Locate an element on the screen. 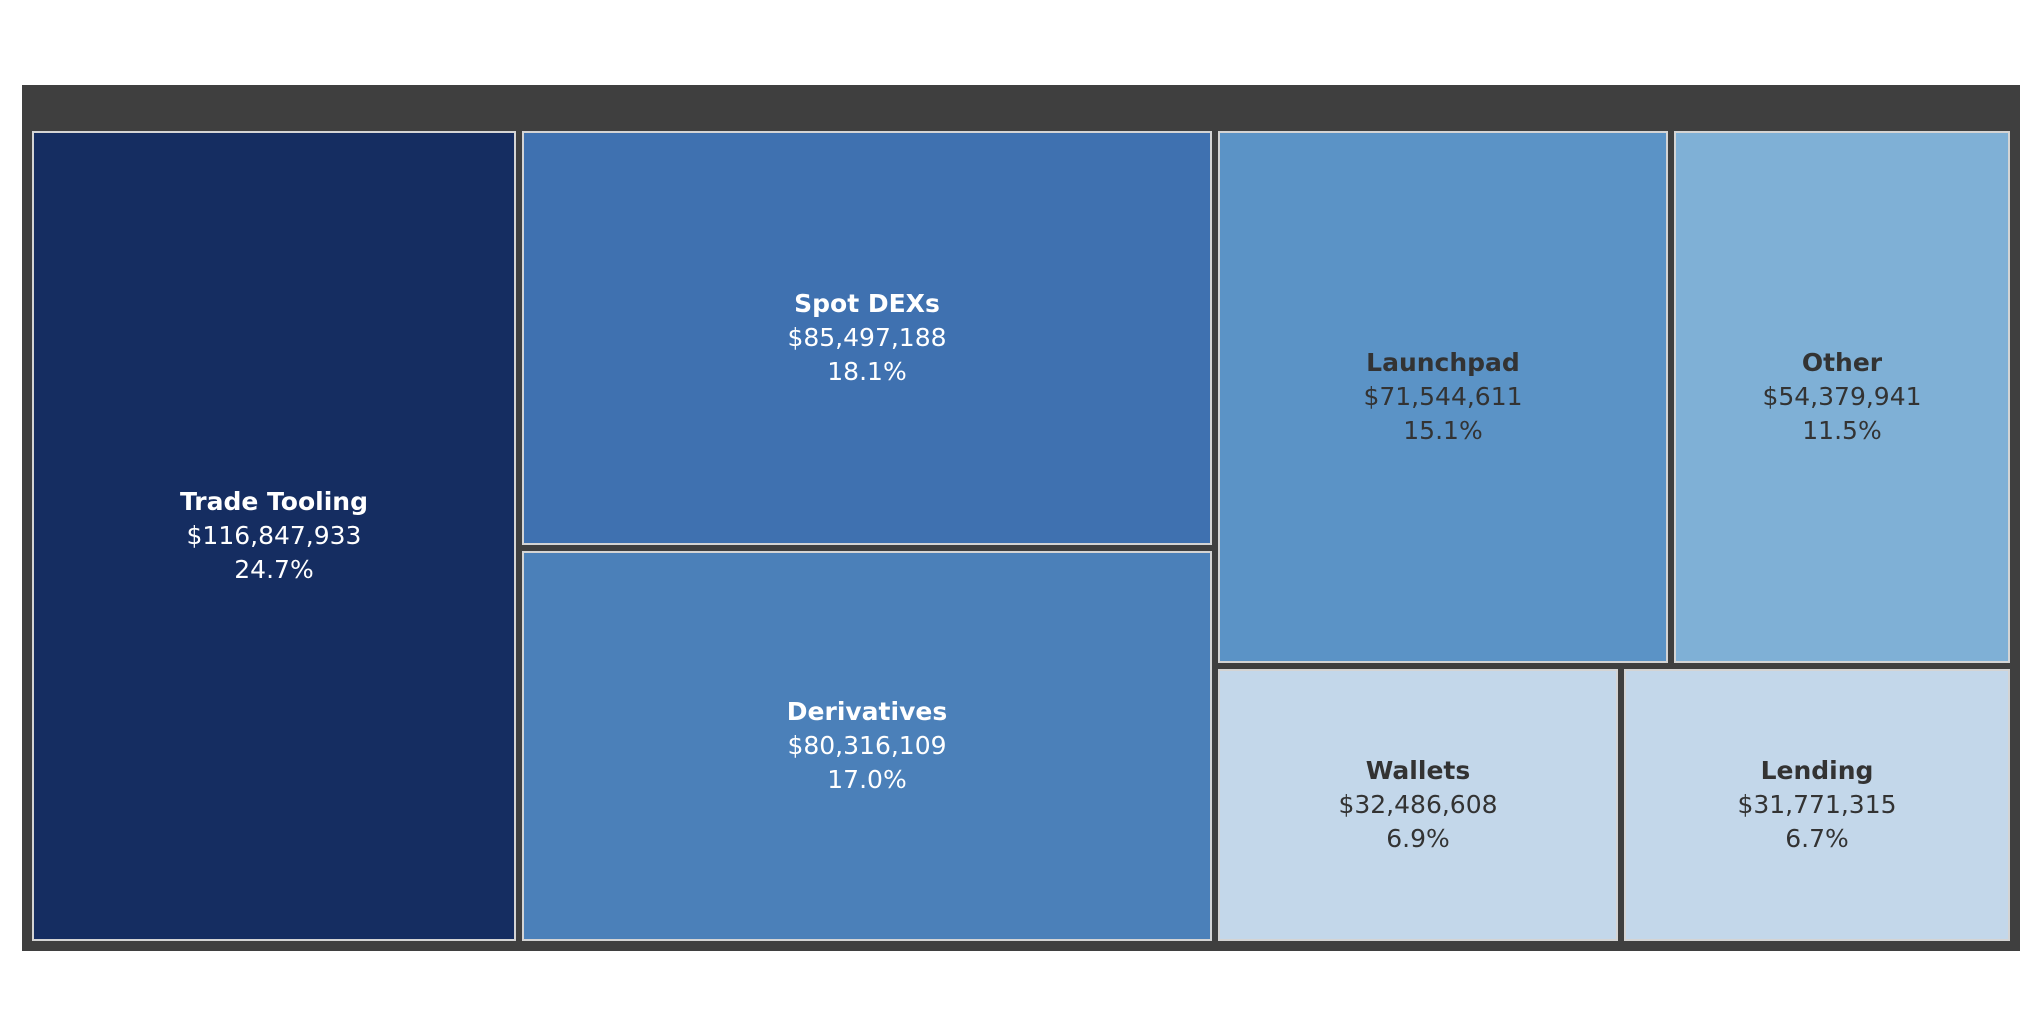 The width and height of the screenshot is (2040, 1012). tile-label-group: Wallets $32,486,608 6.9% is located at coordinates (1417, 804).